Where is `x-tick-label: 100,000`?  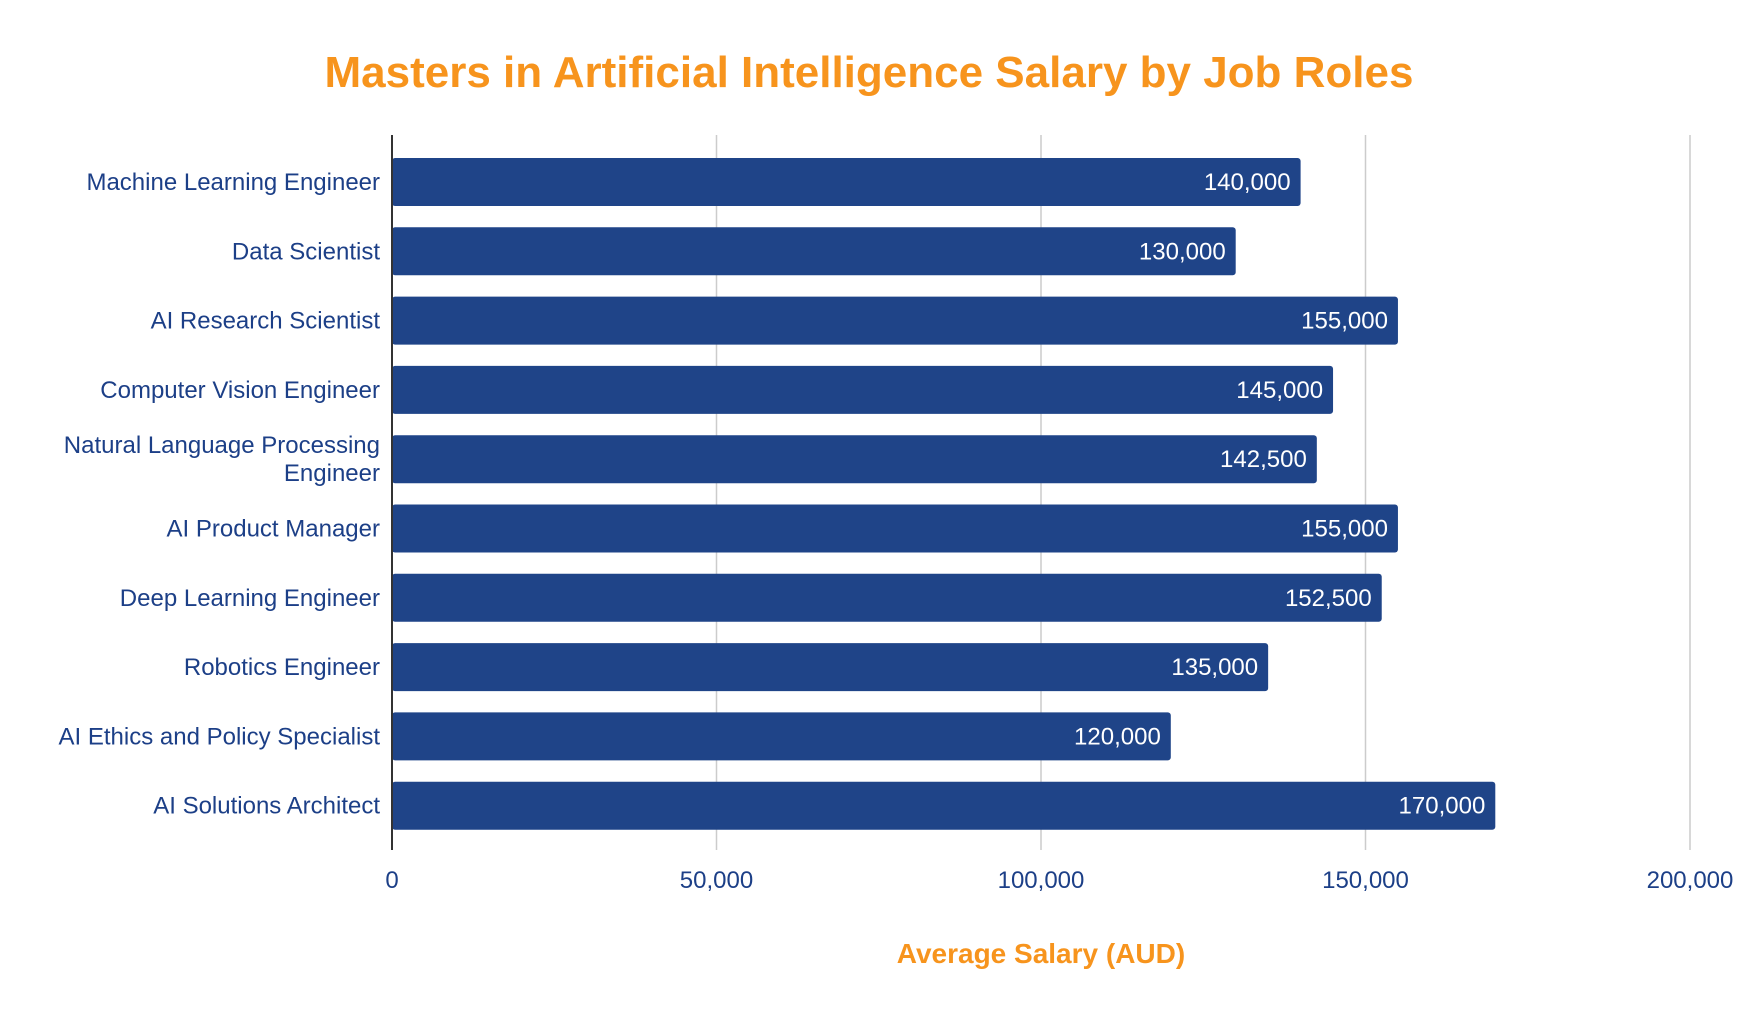
x-tick-label: 100,000 is located at coordinates (1041, 880).